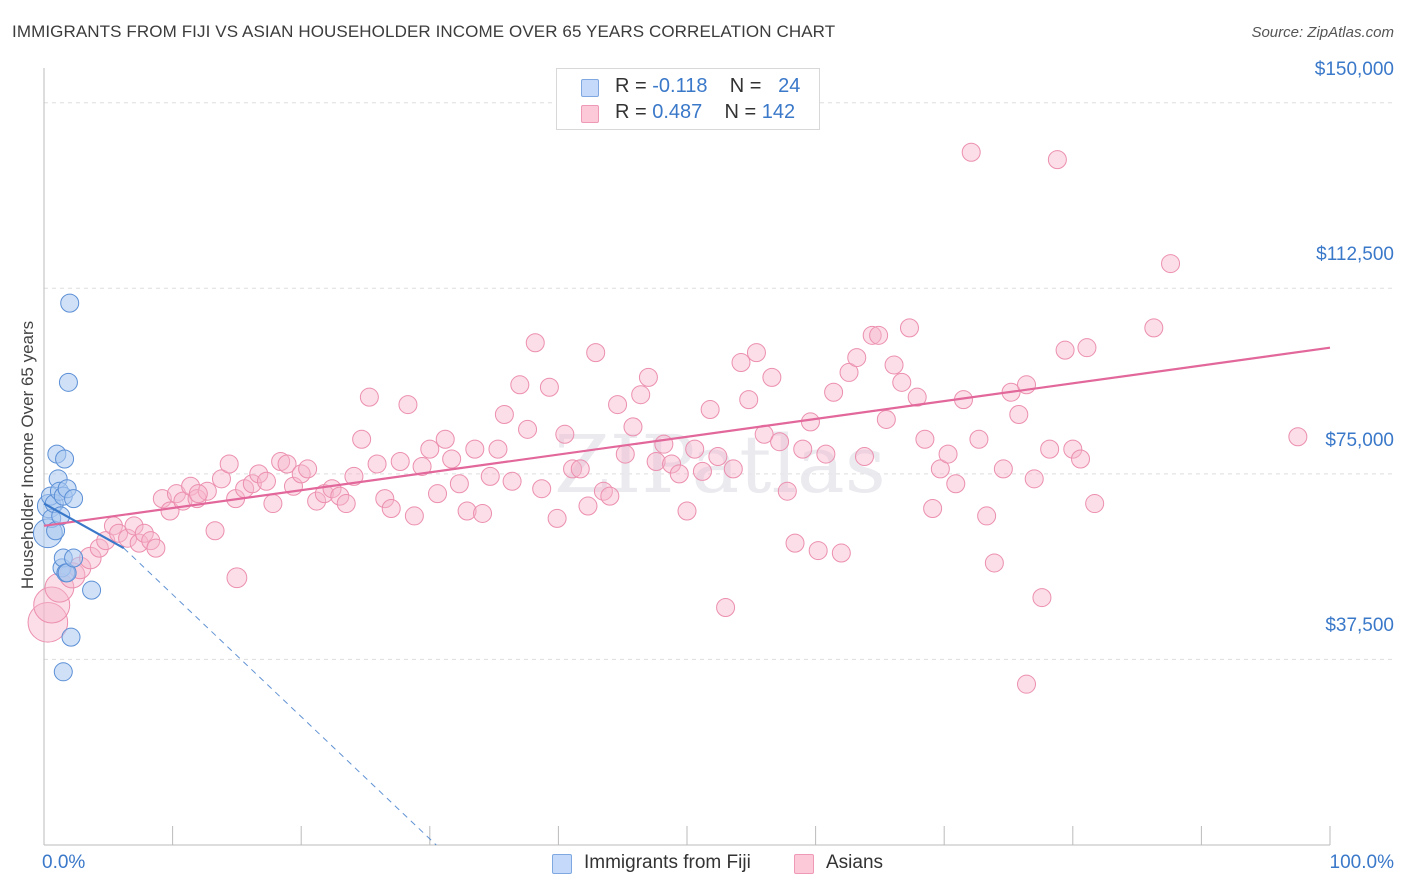  What do you see at coordinates (280, 696) in the screenshot?
I see `fiji-trend-extension` at bounding box center [280, 696].